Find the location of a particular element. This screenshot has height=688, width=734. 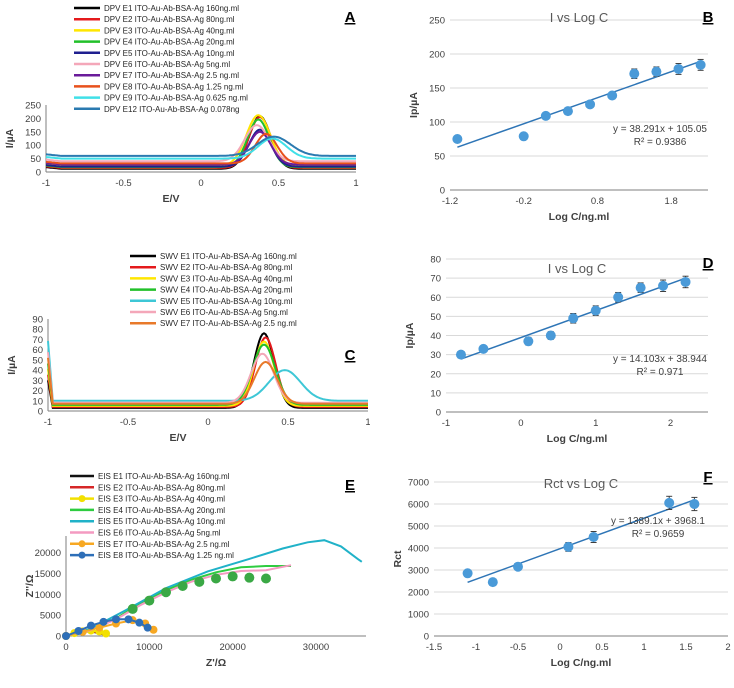

chart-e-y-tick-label: 10000 is located at coordinates (48, 595).